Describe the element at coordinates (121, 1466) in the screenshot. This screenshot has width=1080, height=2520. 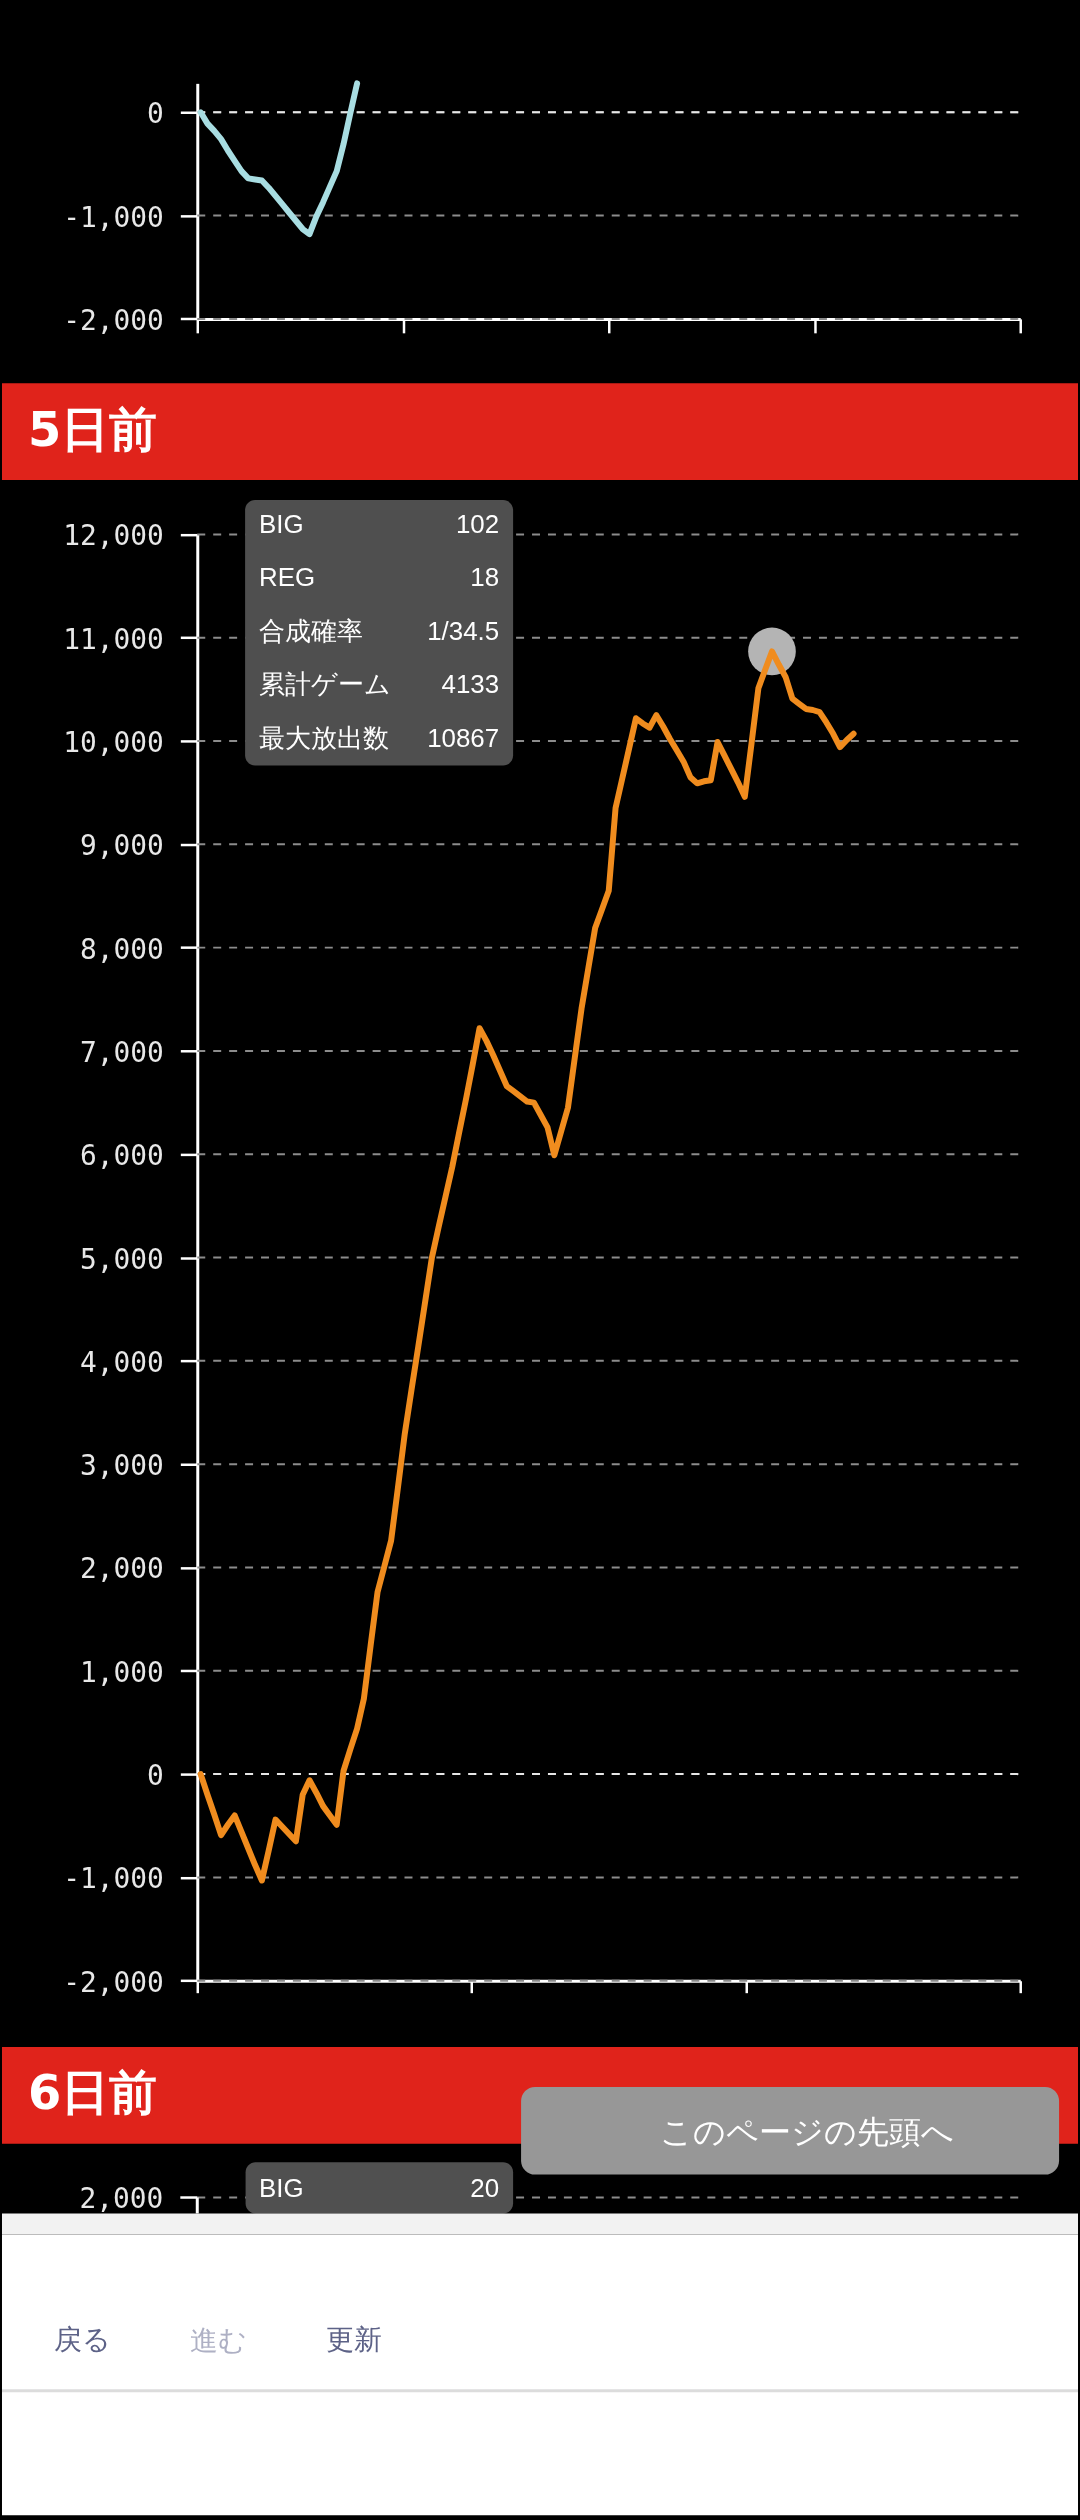
I see `y-tick-label: 3,000` at that location.